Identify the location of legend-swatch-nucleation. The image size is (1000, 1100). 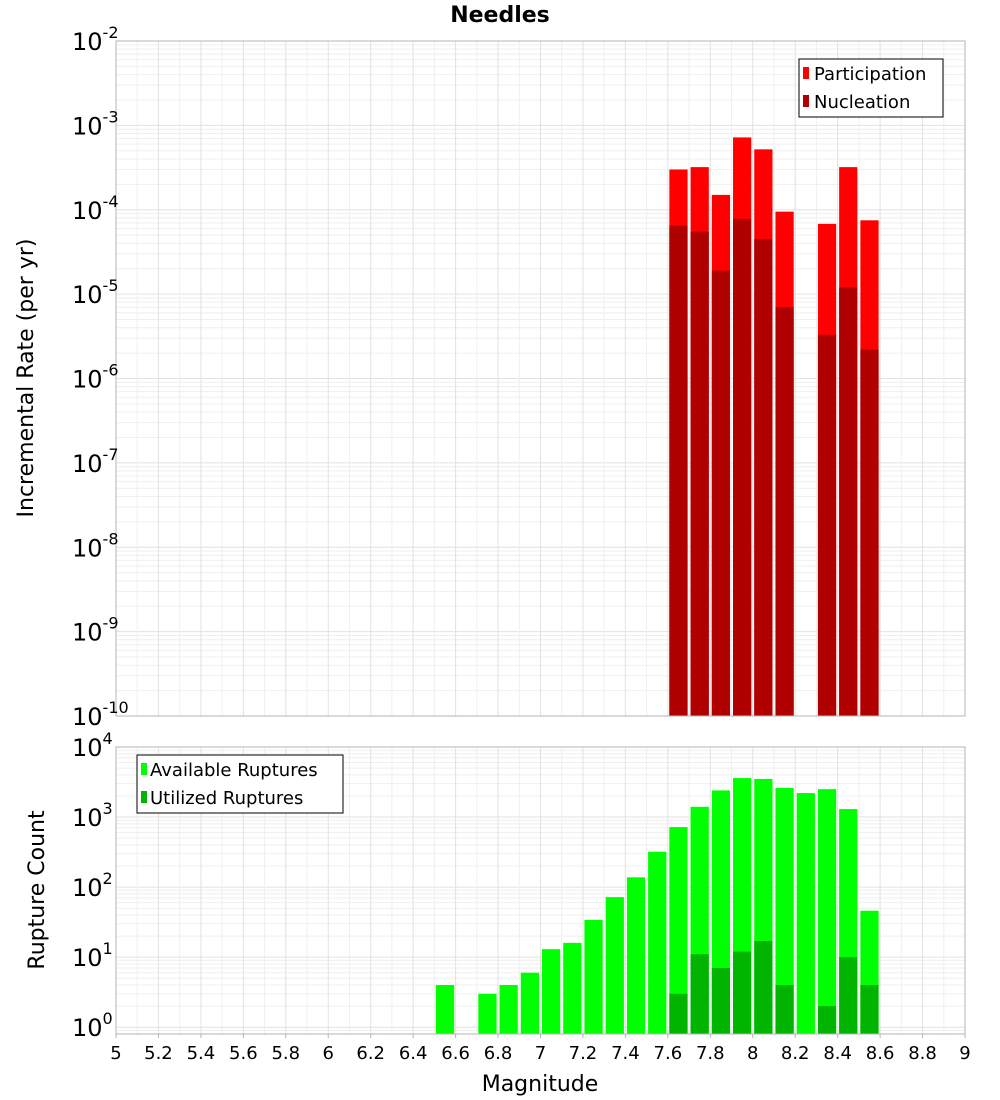
(806, 101).